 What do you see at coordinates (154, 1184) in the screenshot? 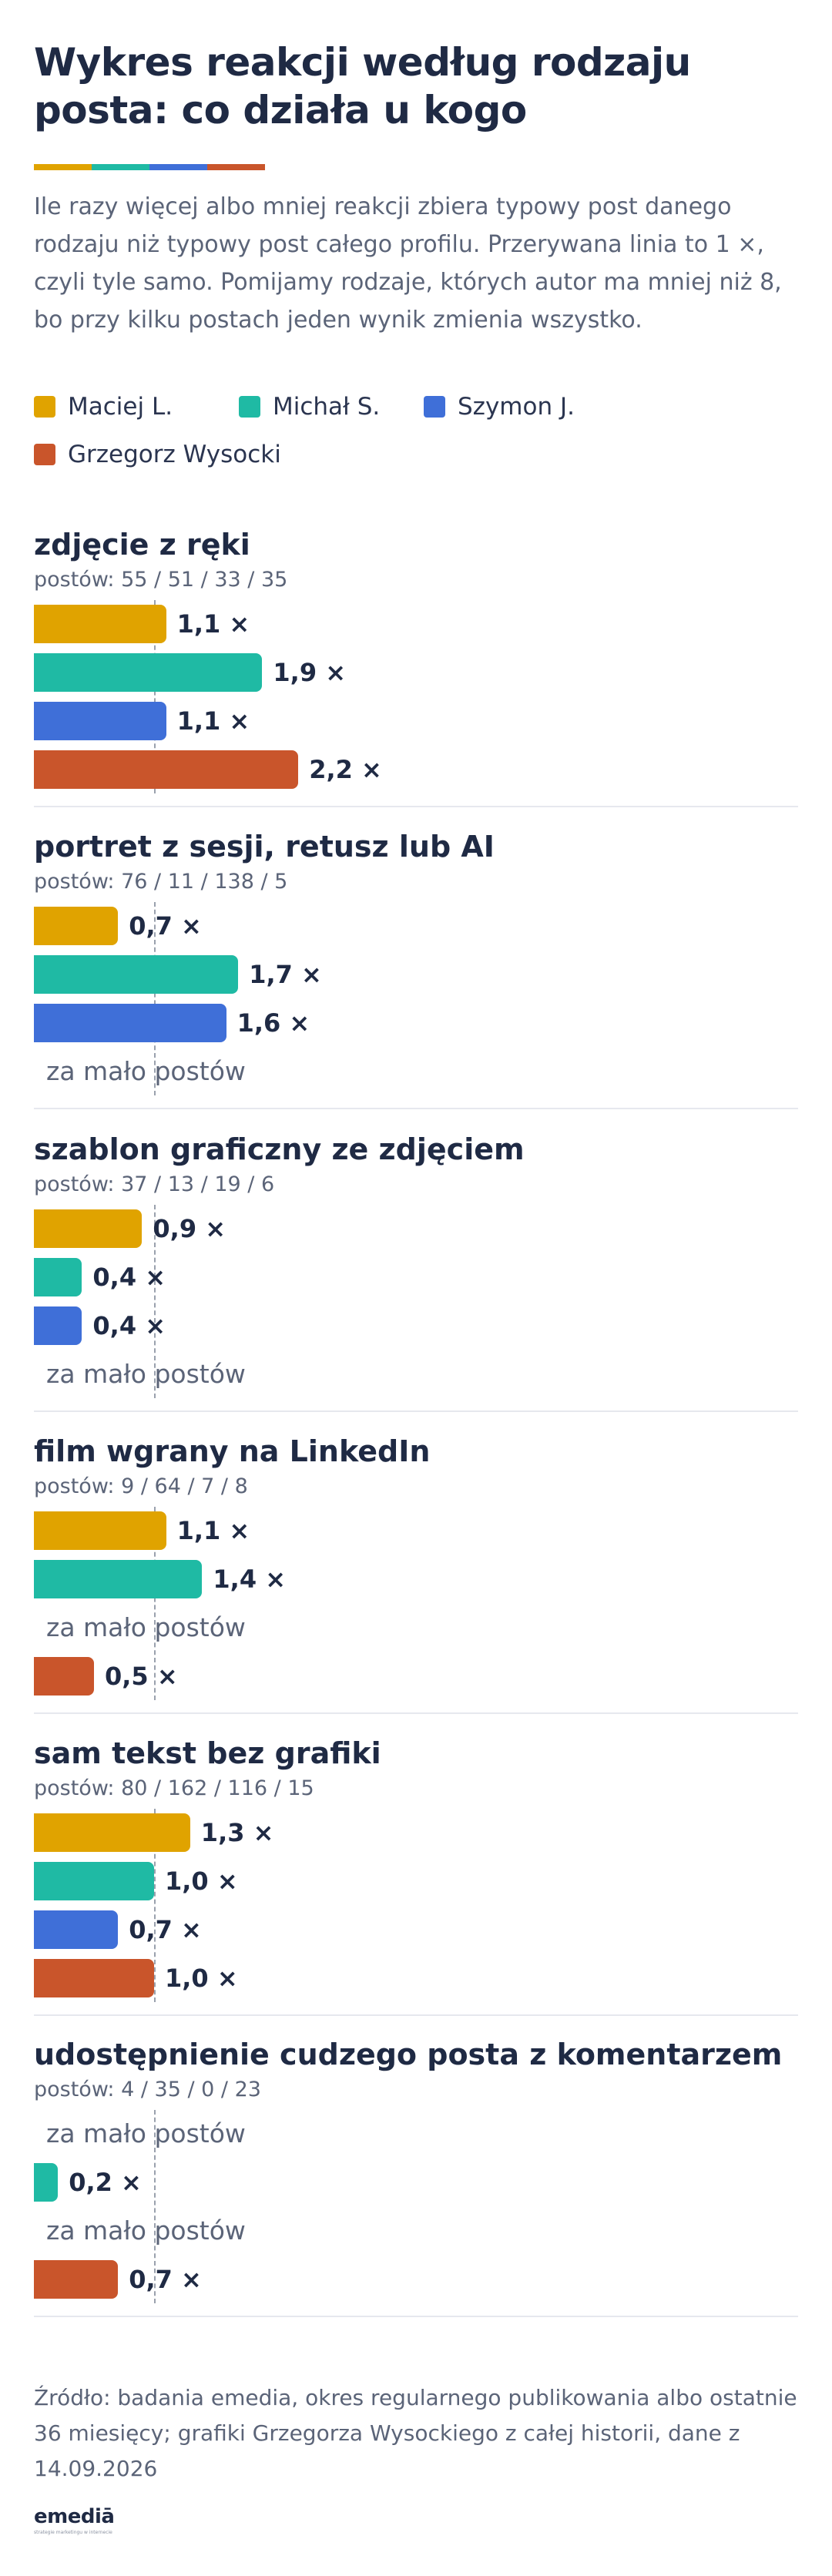
I see `category-post-counts: postów: 37 / 13 / 19 / 6` at bounding box center [154, 1184].